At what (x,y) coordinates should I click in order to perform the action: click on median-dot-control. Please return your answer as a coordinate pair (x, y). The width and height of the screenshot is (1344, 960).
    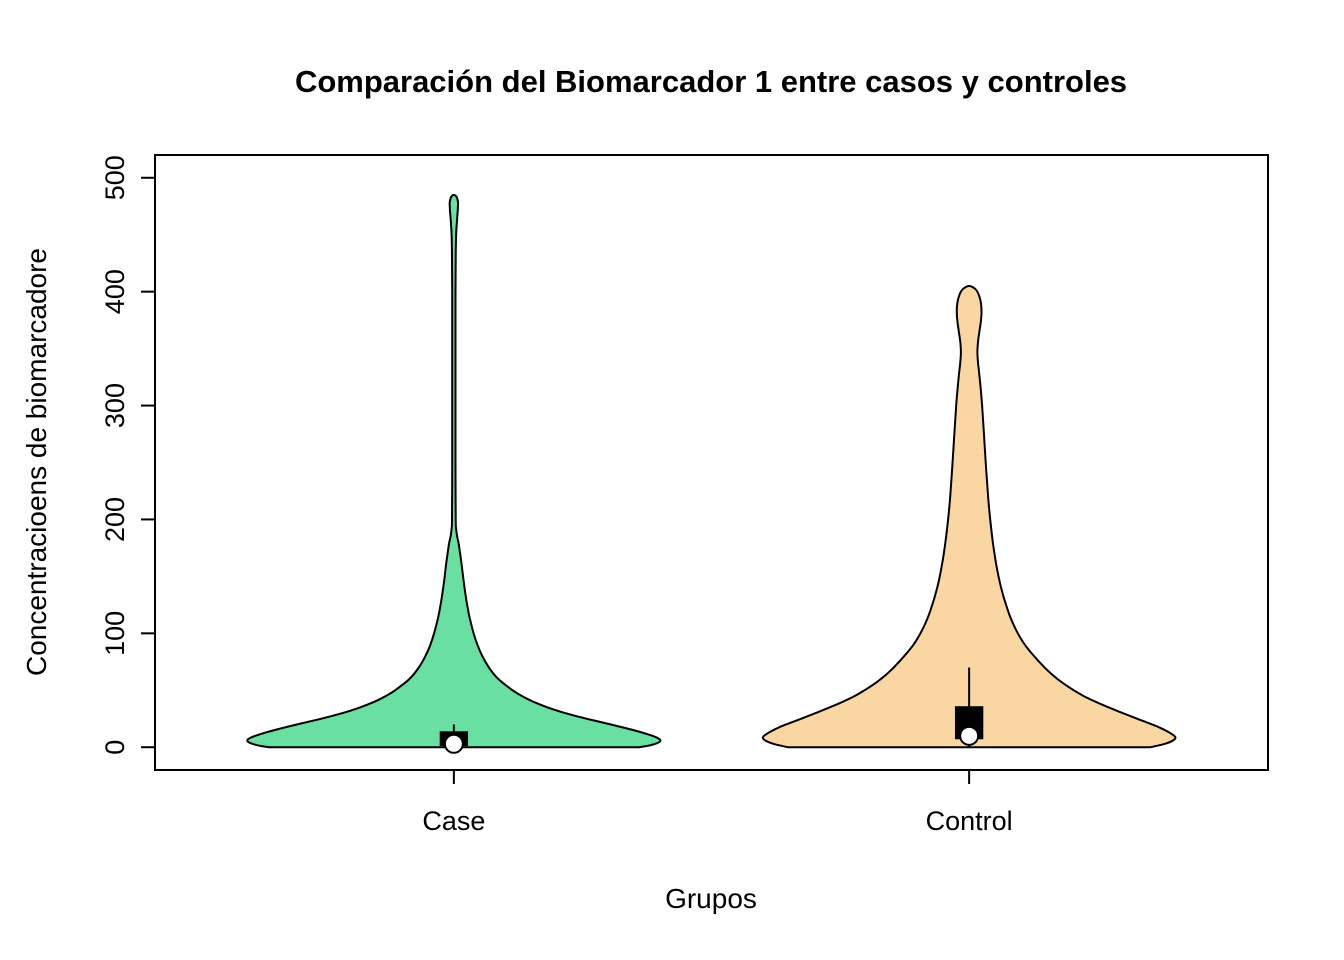
    Looking at the image, I should click on (969, 735).